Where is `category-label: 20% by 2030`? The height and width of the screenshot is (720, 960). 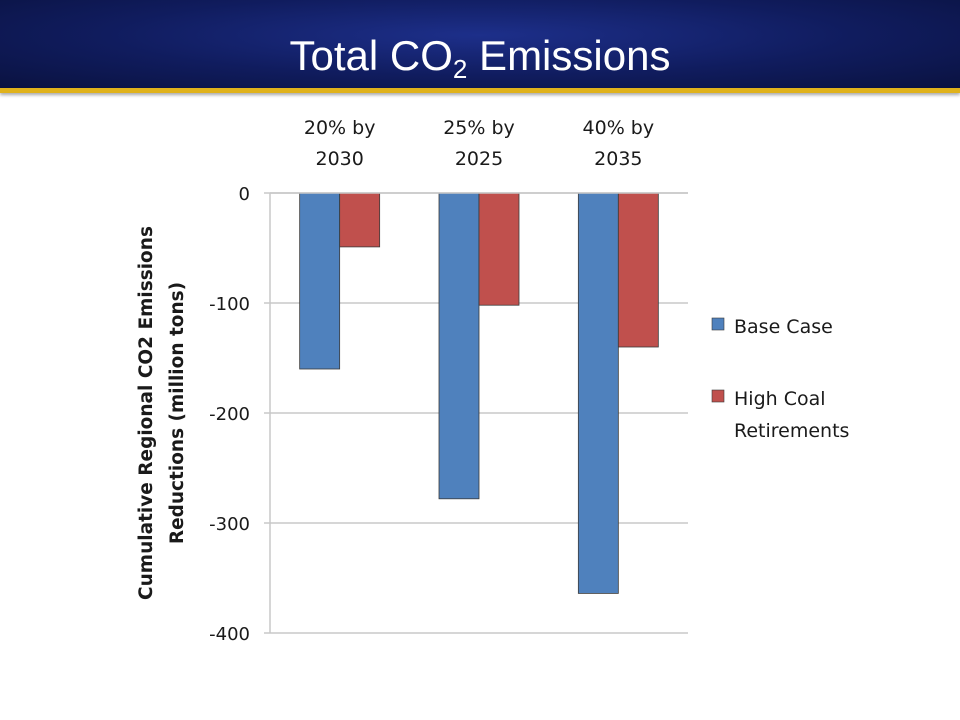 category-label: 20% by 2030 is located at coordinates (340, 143).